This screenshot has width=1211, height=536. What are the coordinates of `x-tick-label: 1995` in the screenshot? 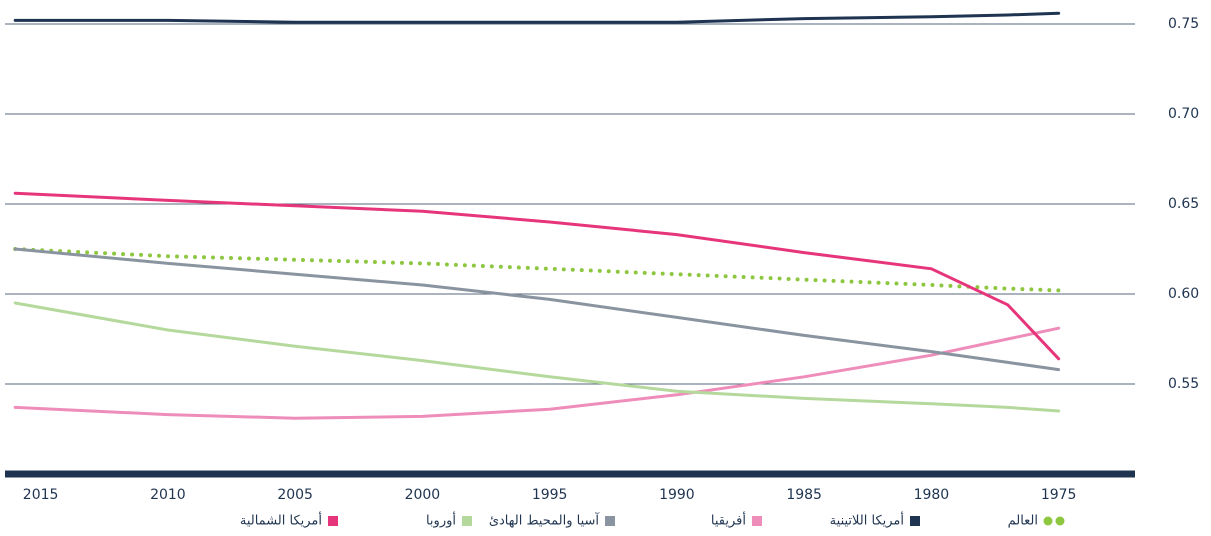 It's located at (550, 495).